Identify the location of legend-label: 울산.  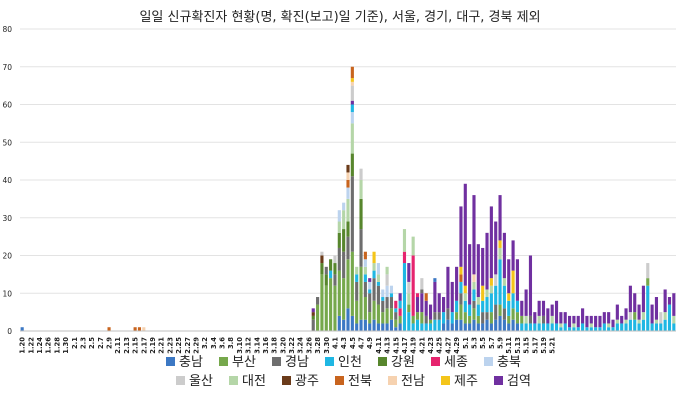
(201, 381).